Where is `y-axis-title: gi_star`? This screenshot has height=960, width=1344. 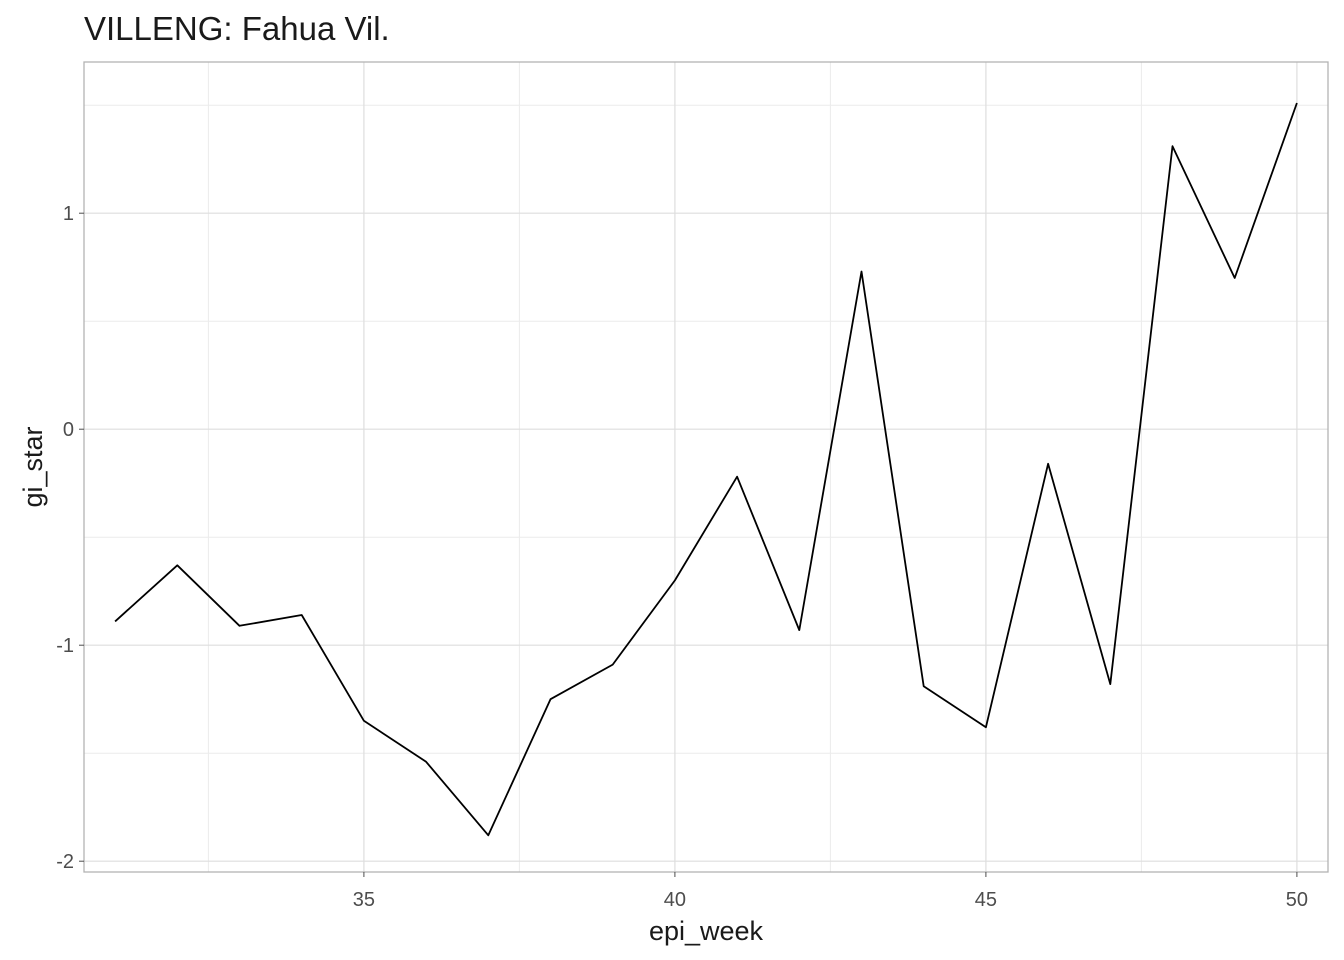 y-axis-title: gi_star is located at coordinates (33, 466).